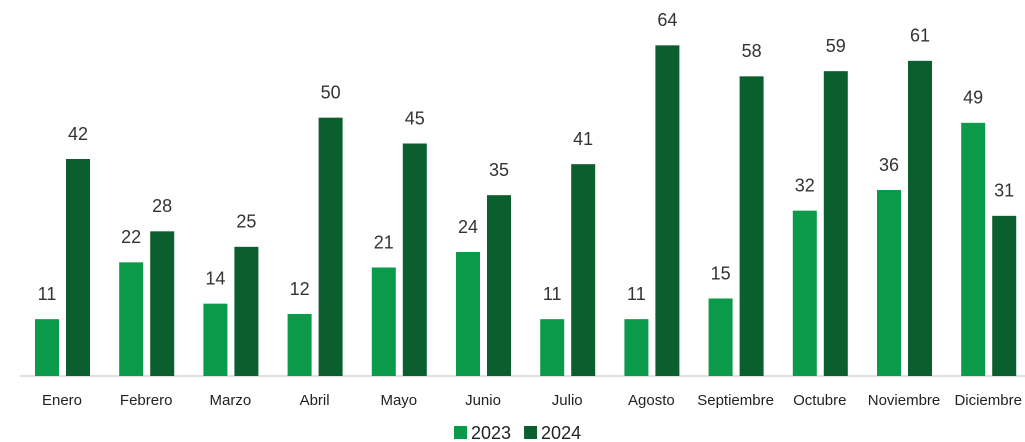 This screenshot has height=442, width=1025. What do you see at coordinates (920, 36) in the screenshot?
I see `value-label: 61` at bounding box center [920, 36].